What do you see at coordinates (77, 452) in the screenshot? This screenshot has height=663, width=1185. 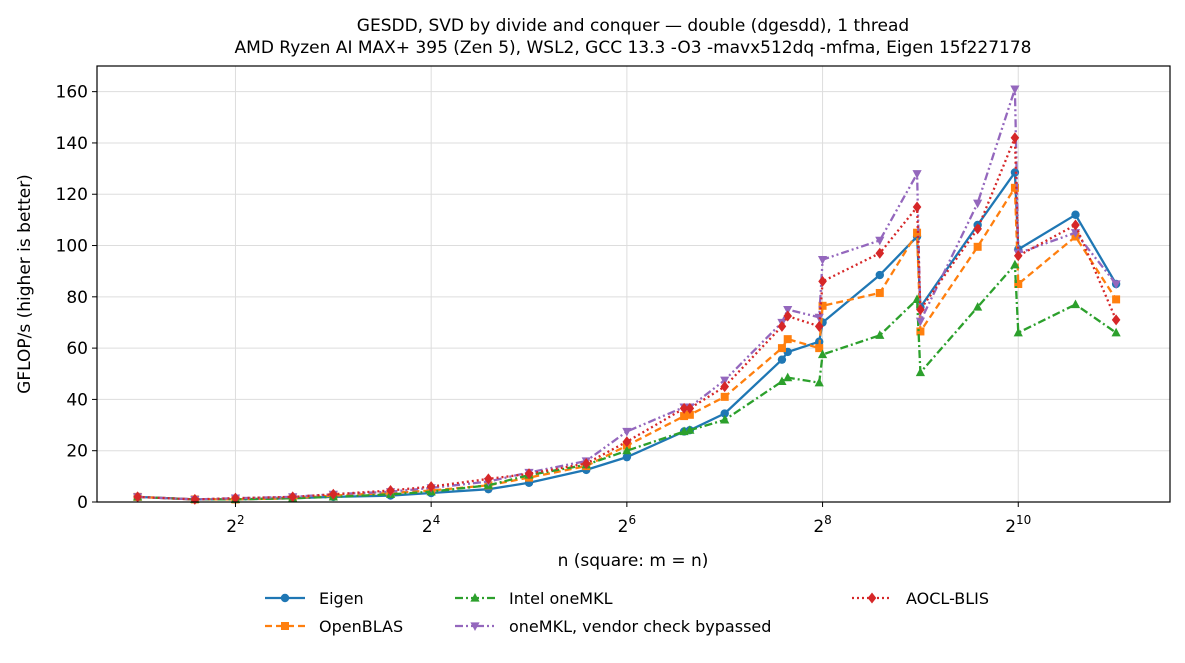 I see `y-tick-label: 20` at bounding box center [77, 452].